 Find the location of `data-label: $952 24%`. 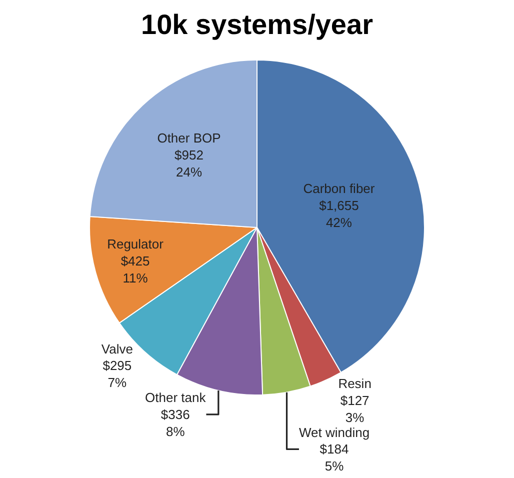

data-label: $952 24% is located at coordinates (189, 163).